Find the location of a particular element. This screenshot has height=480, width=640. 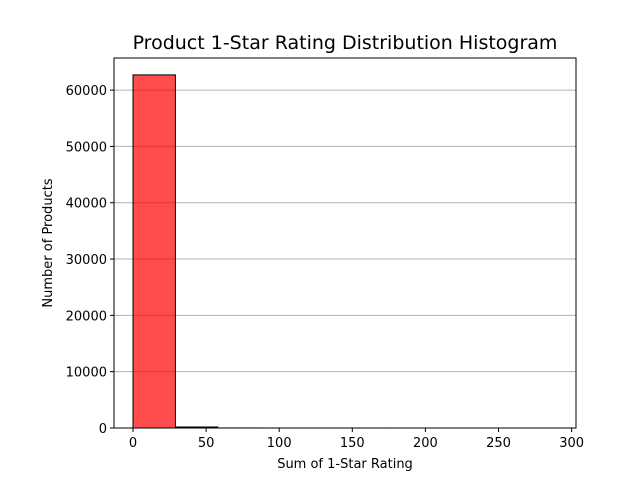

y-axis-label: Number of Products is located at coordinates (48, 242).